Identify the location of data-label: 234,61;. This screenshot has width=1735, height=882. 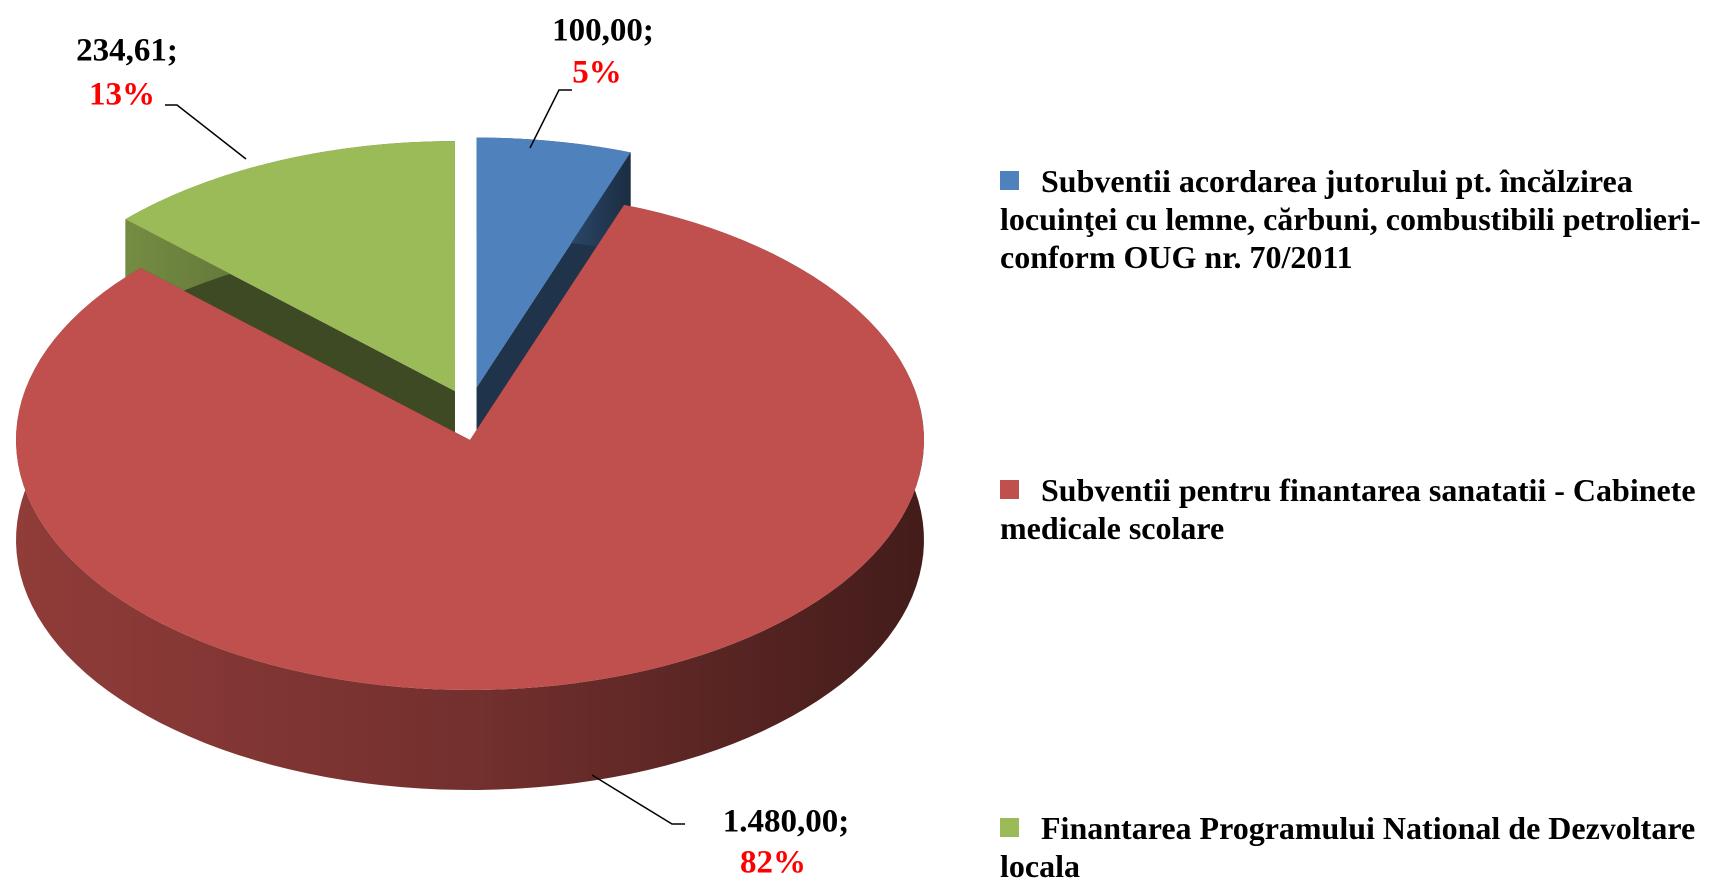
(127, 51).